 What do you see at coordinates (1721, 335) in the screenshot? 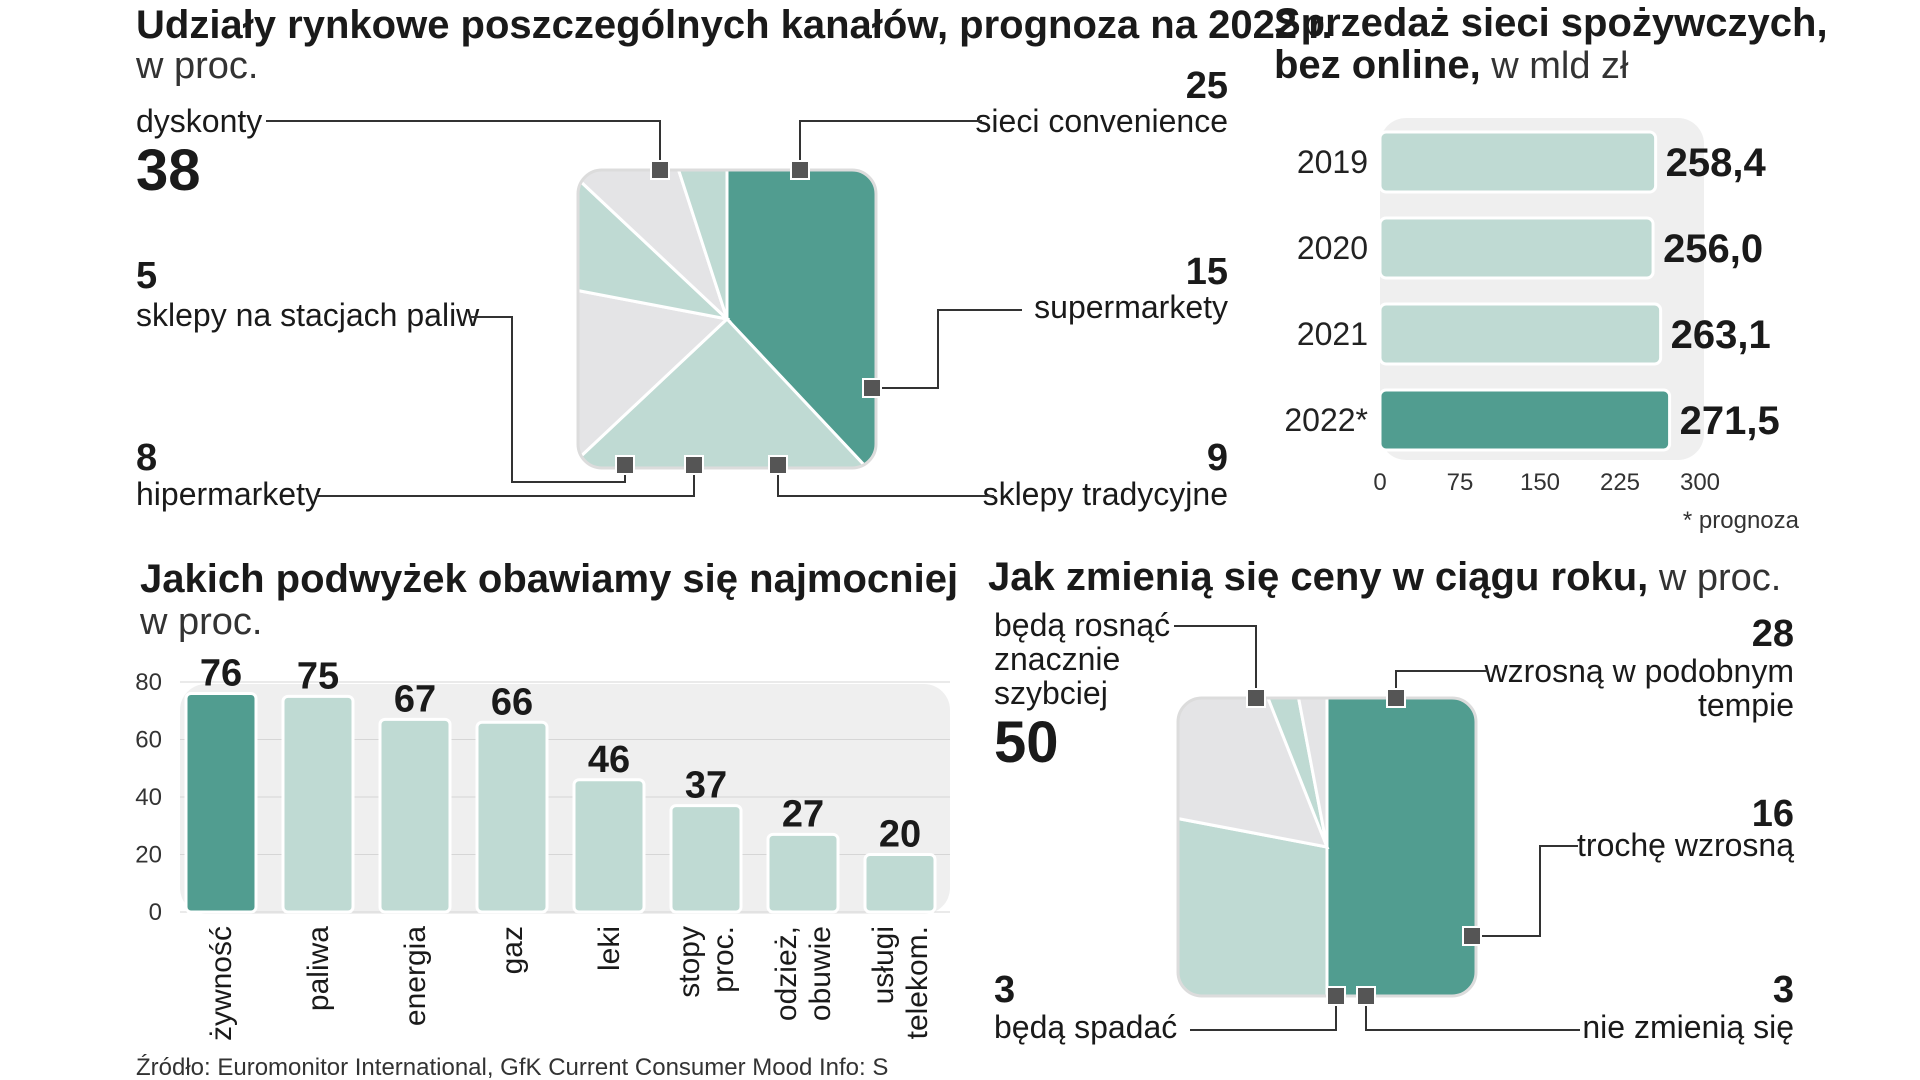
I see `sales-value-label: 263,1` at bounding box center [1721, 335].